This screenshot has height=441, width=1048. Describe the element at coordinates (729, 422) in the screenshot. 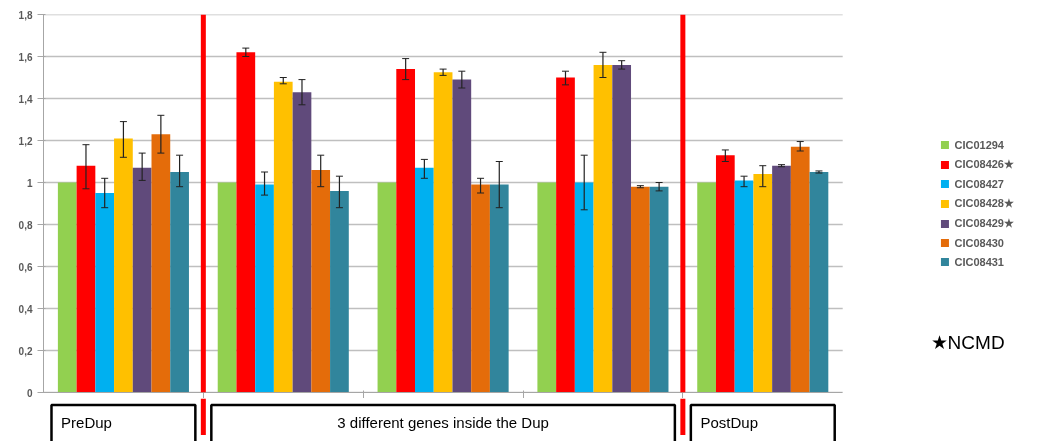

I see `text: PostDup` at that location.